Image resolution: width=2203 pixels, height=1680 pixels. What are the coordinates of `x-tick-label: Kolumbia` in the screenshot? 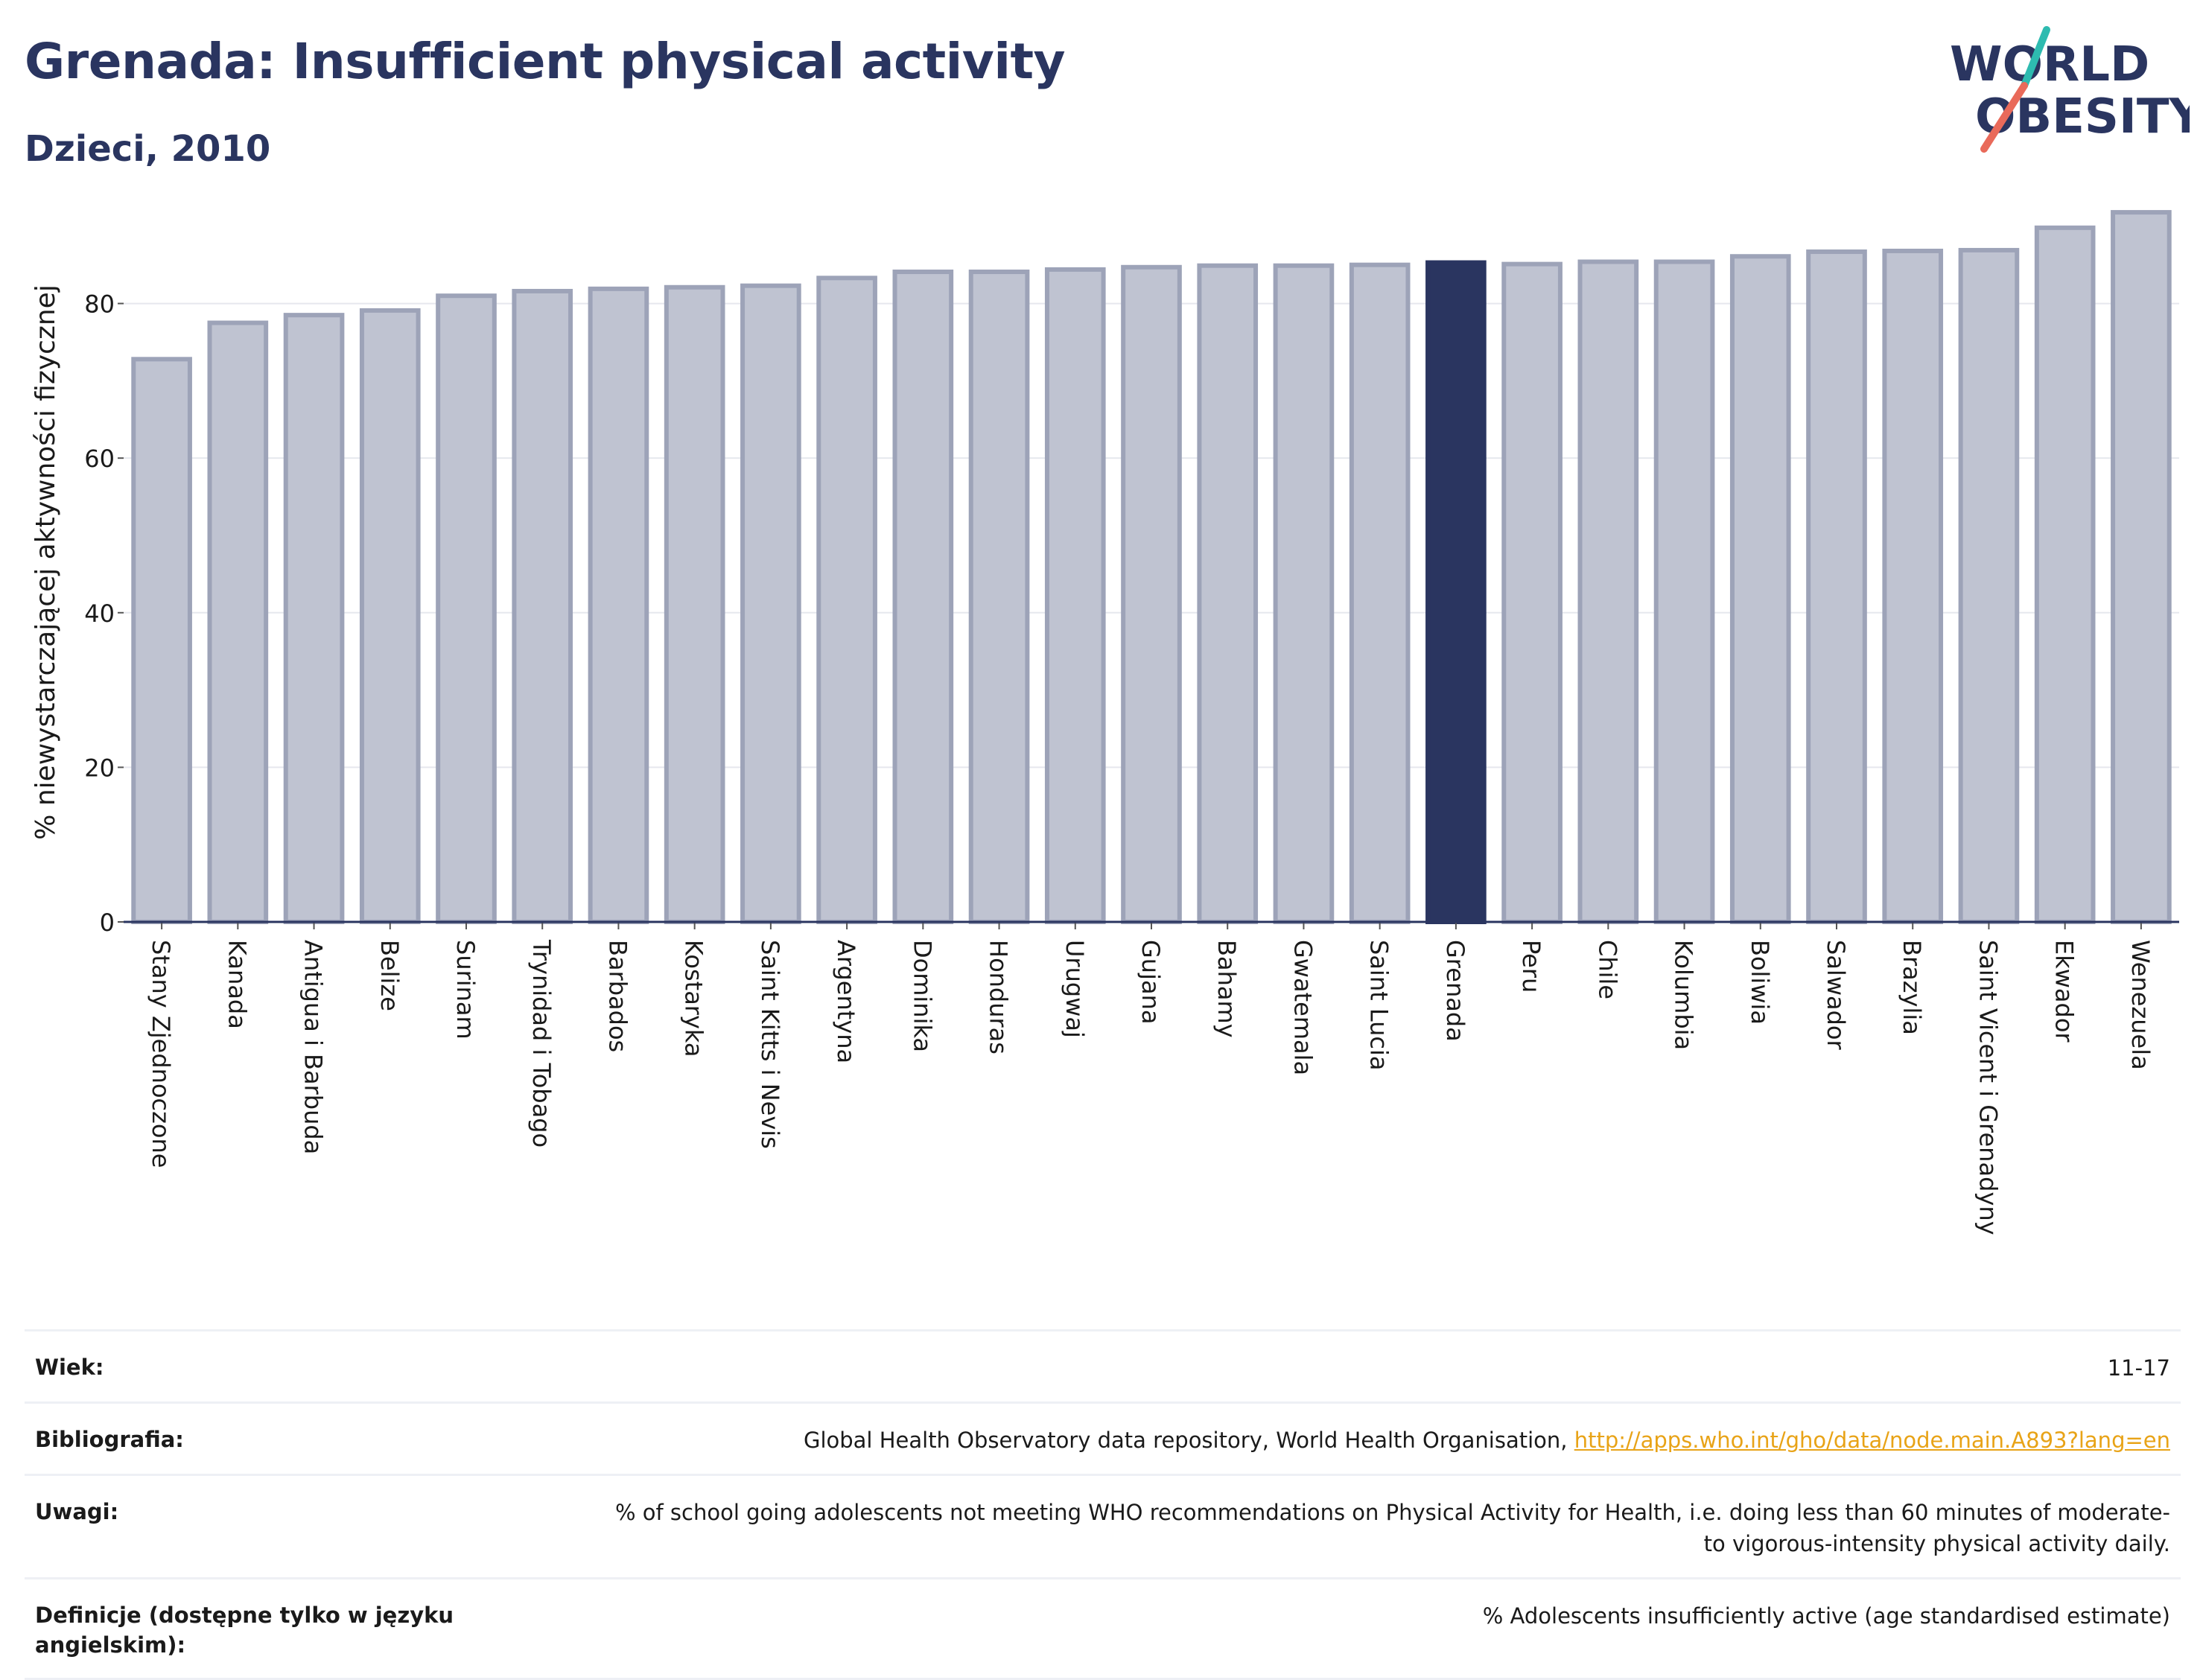 It's located at (1684, 995).